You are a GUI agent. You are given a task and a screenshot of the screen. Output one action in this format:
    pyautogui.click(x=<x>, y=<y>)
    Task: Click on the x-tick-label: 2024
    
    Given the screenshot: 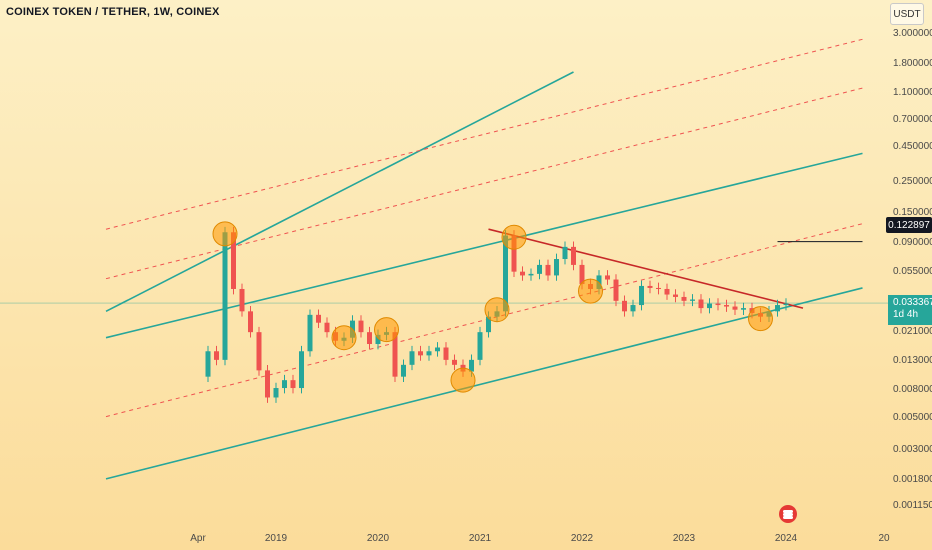 What is the action you would take?
    pyautogui.click(x=786, y=538)
    